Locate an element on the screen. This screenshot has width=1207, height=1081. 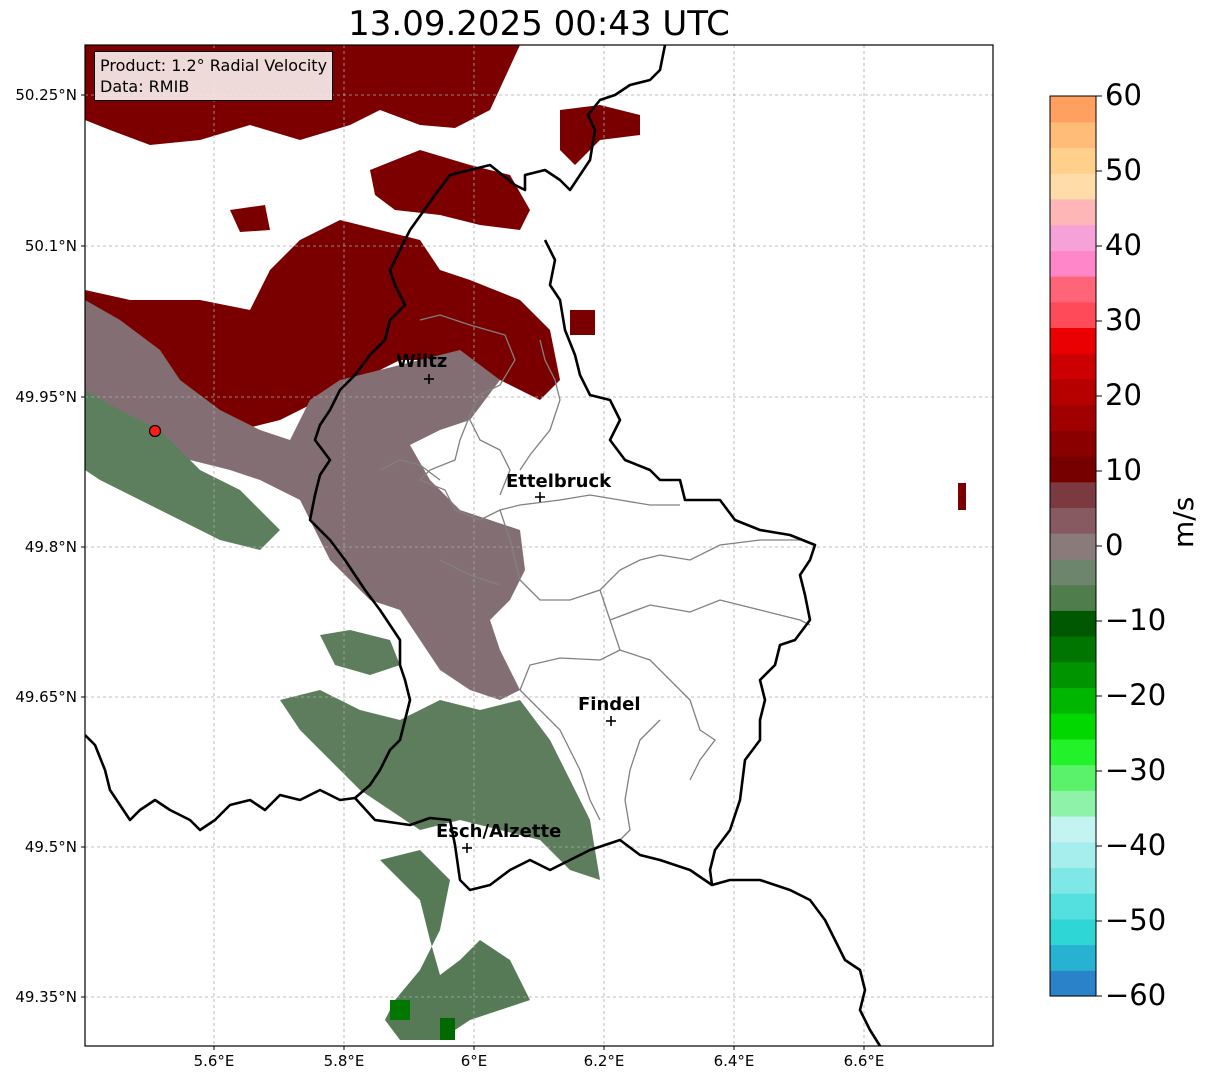
city-marker-ettelbruck is located at coordinates (540, 497).